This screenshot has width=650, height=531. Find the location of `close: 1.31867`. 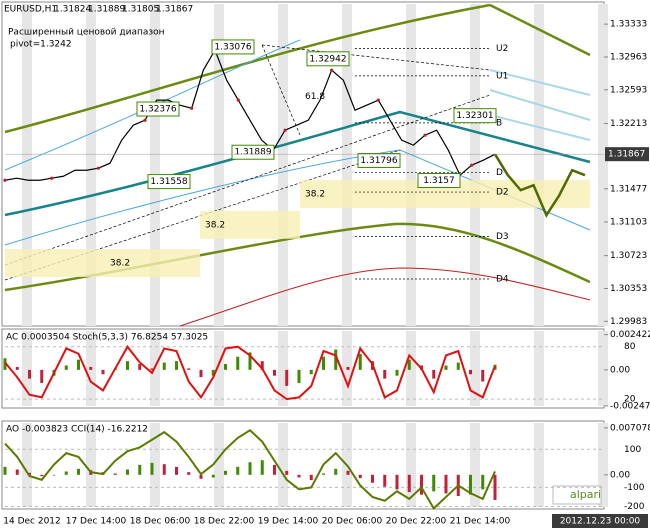

close: 1.31867 is located at coordinates (174, 10).